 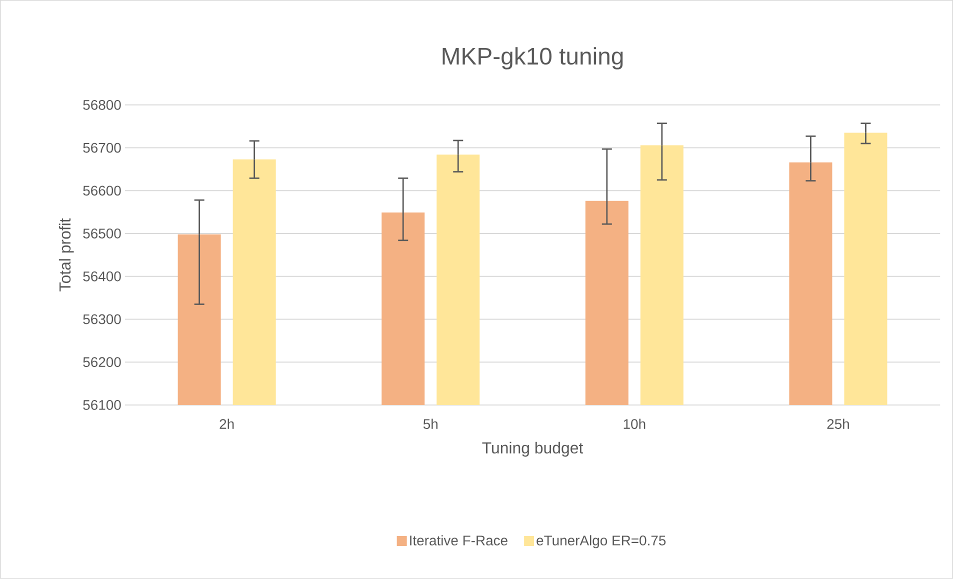 I want to click on x-tick-label: 25h, so click(x=838, y=424).